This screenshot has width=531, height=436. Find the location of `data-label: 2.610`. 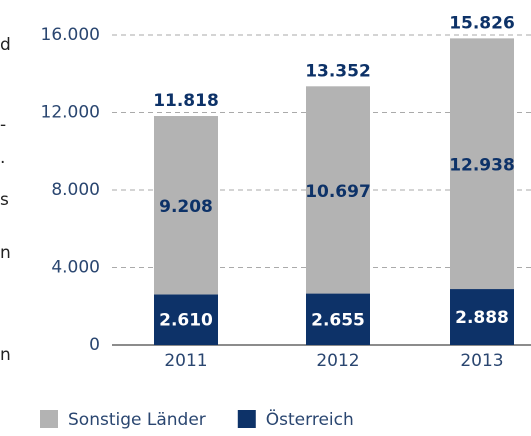

data-label: 2.610 is located at coordinates (186, 321).